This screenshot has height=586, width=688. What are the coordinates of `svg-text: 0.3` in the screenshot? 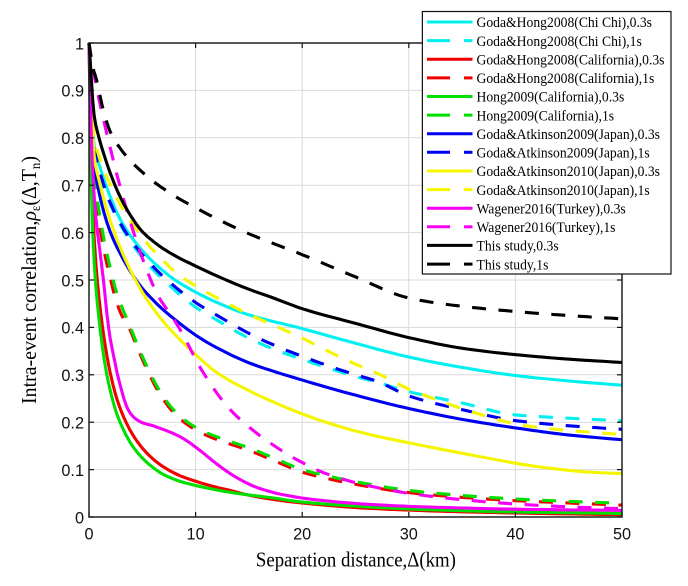 It's located at (72, 376).